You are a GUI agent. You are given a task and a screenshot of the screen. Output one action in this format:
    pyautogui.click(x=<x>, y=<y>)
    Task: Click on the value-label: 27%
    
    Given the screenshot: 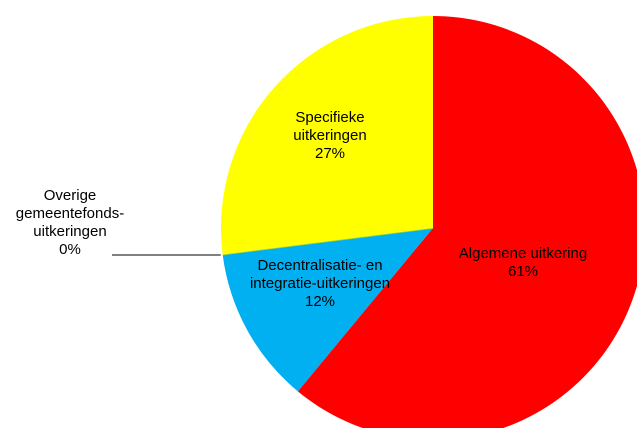 What is the action you would take?
    pyautogui.click(x=330, y=153)
    